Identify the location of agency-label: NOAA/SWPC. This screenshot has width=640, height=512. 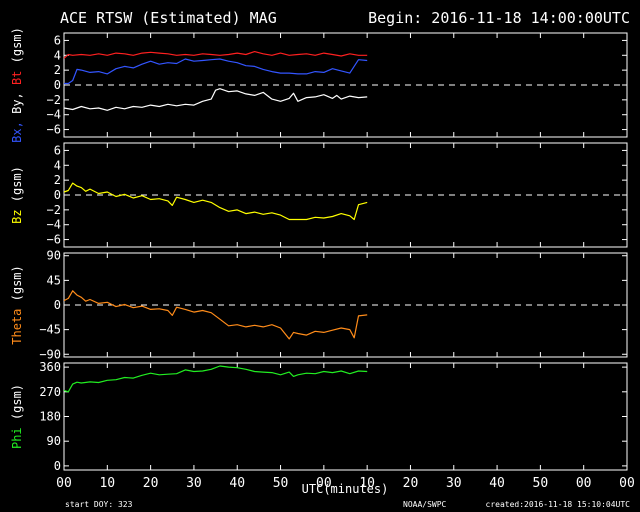
(425, 504).